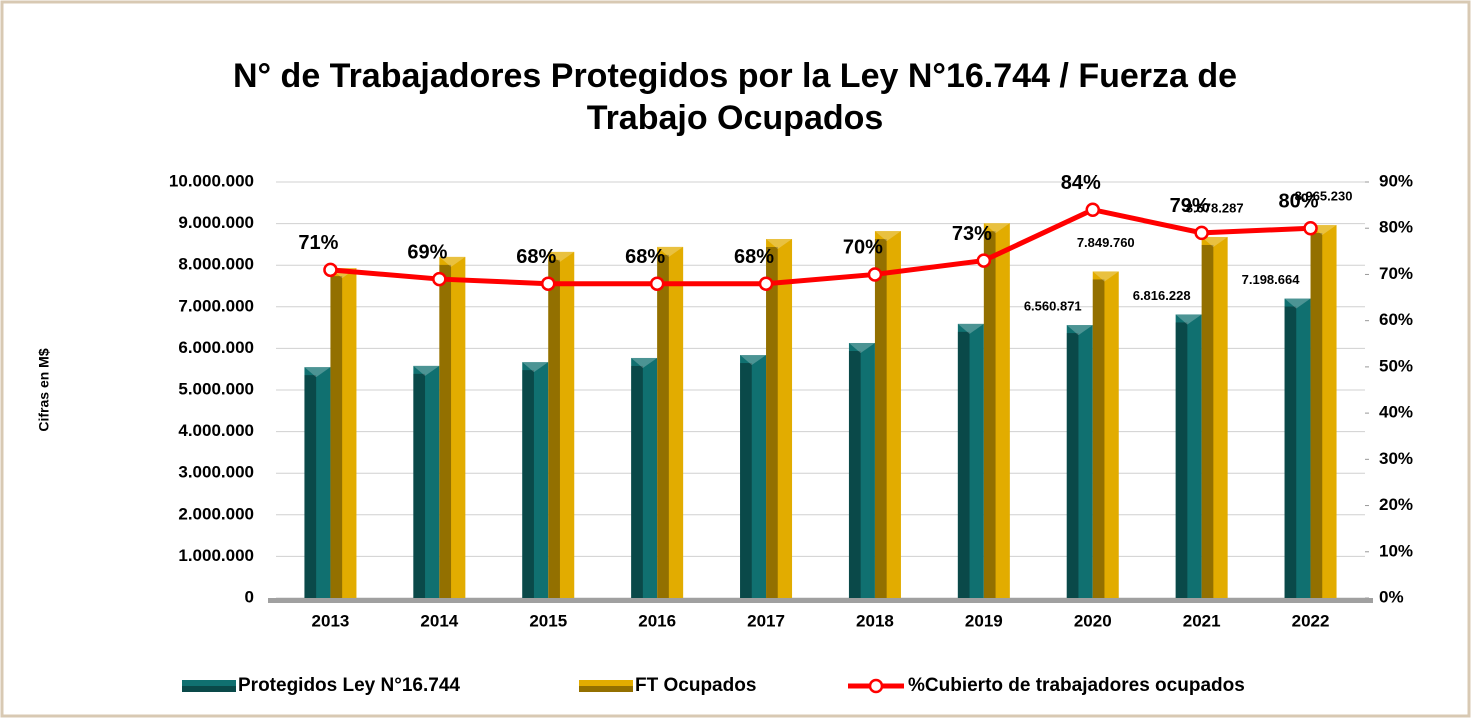  I want to click on y-tick-label: 8.000.000, so click(216, 264).